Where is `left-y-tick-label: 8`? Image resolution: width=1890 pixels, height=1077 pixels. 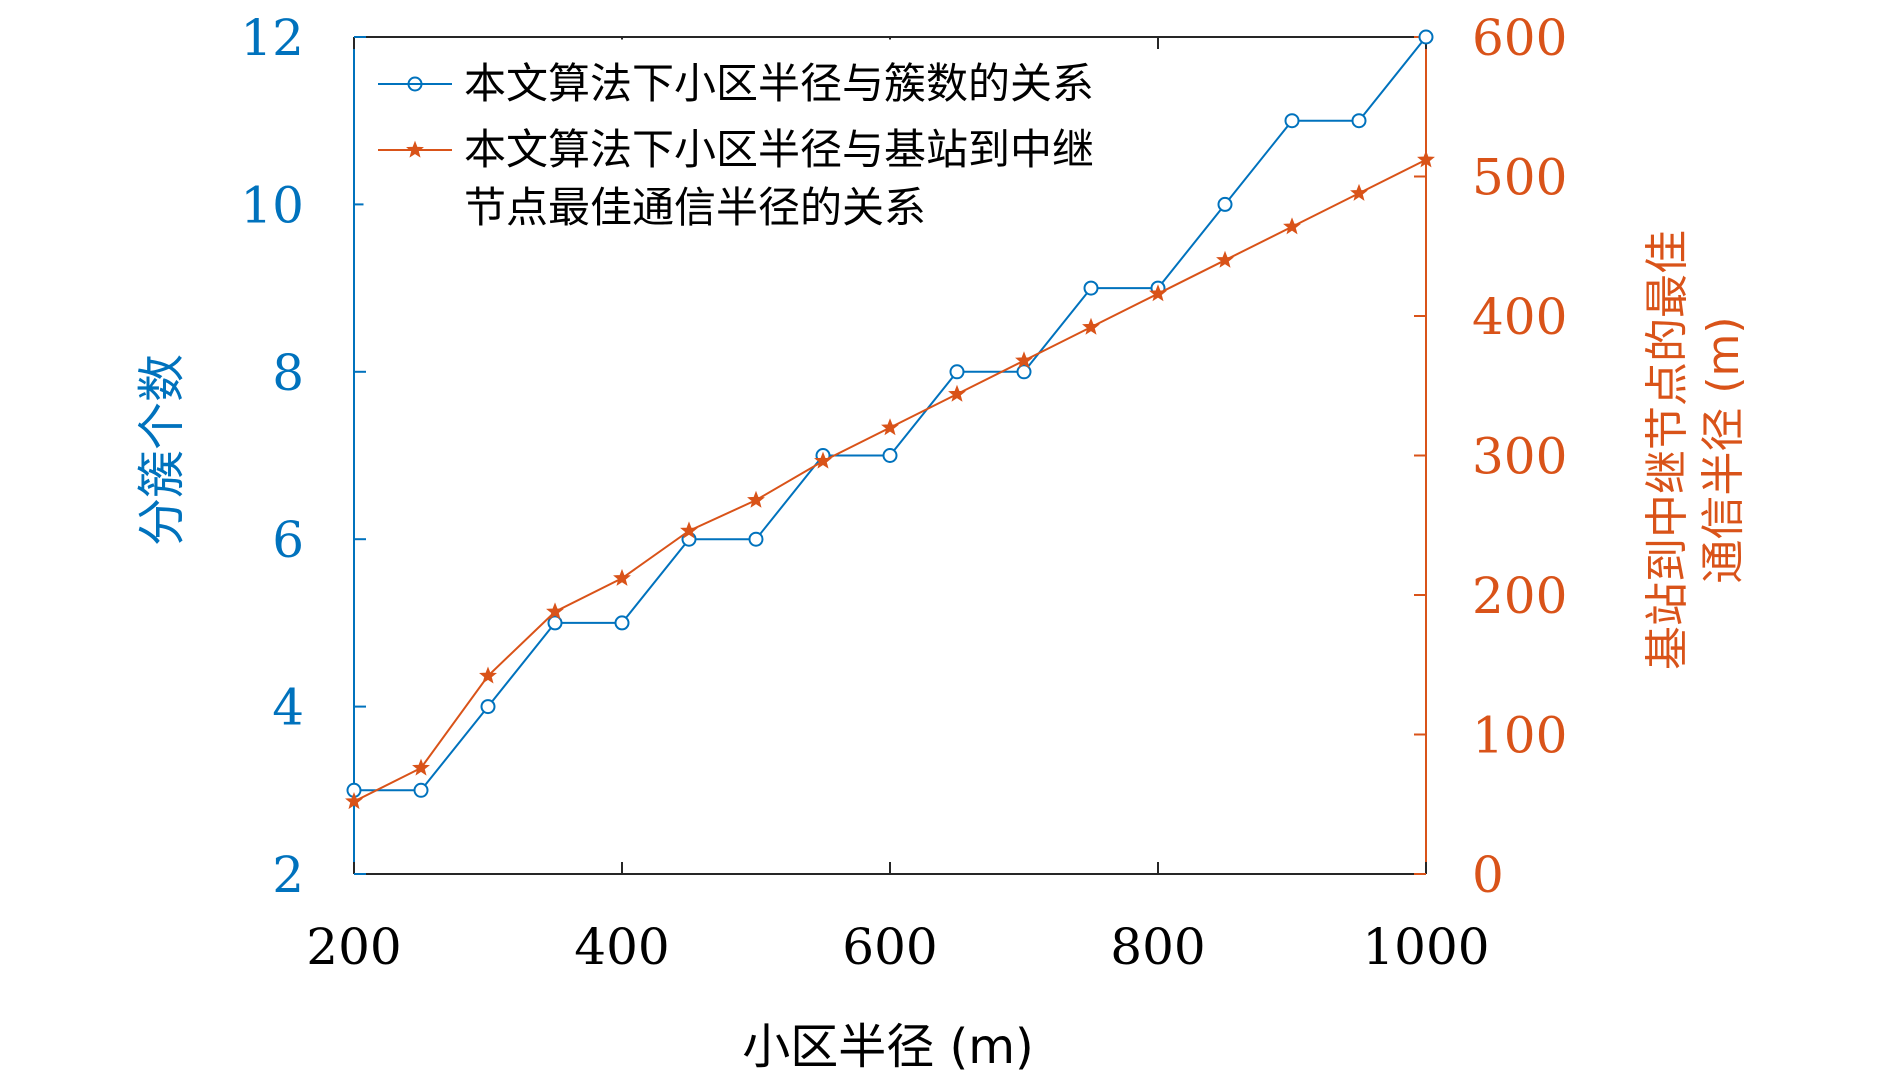
left-y-tick-label: 8 is located at coordinates (288, 373).